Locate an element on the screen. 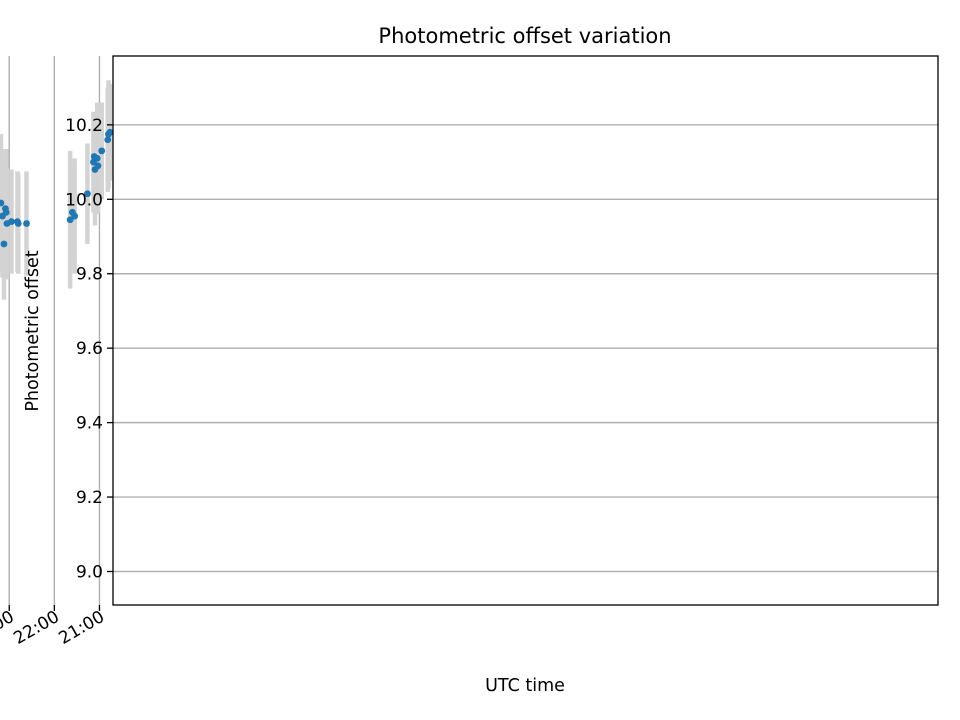 The image size is (960, 720). y-tick-label: 9.6 is located at coordinates (89, 349).